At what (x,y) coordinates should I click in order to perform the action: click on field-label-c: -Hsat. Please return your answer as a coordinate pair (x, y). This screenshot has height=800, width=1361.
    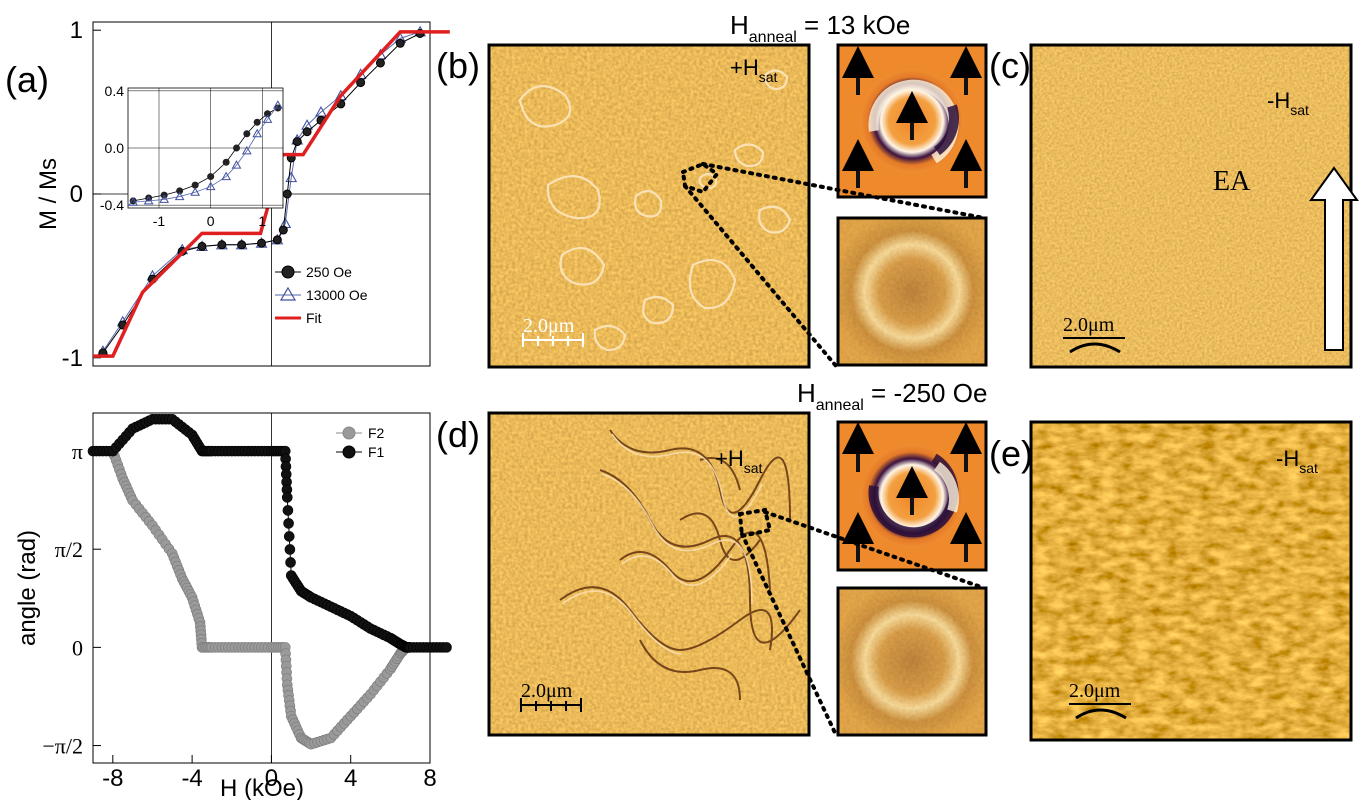
    Looking at the image, I should click on (1288, 103).